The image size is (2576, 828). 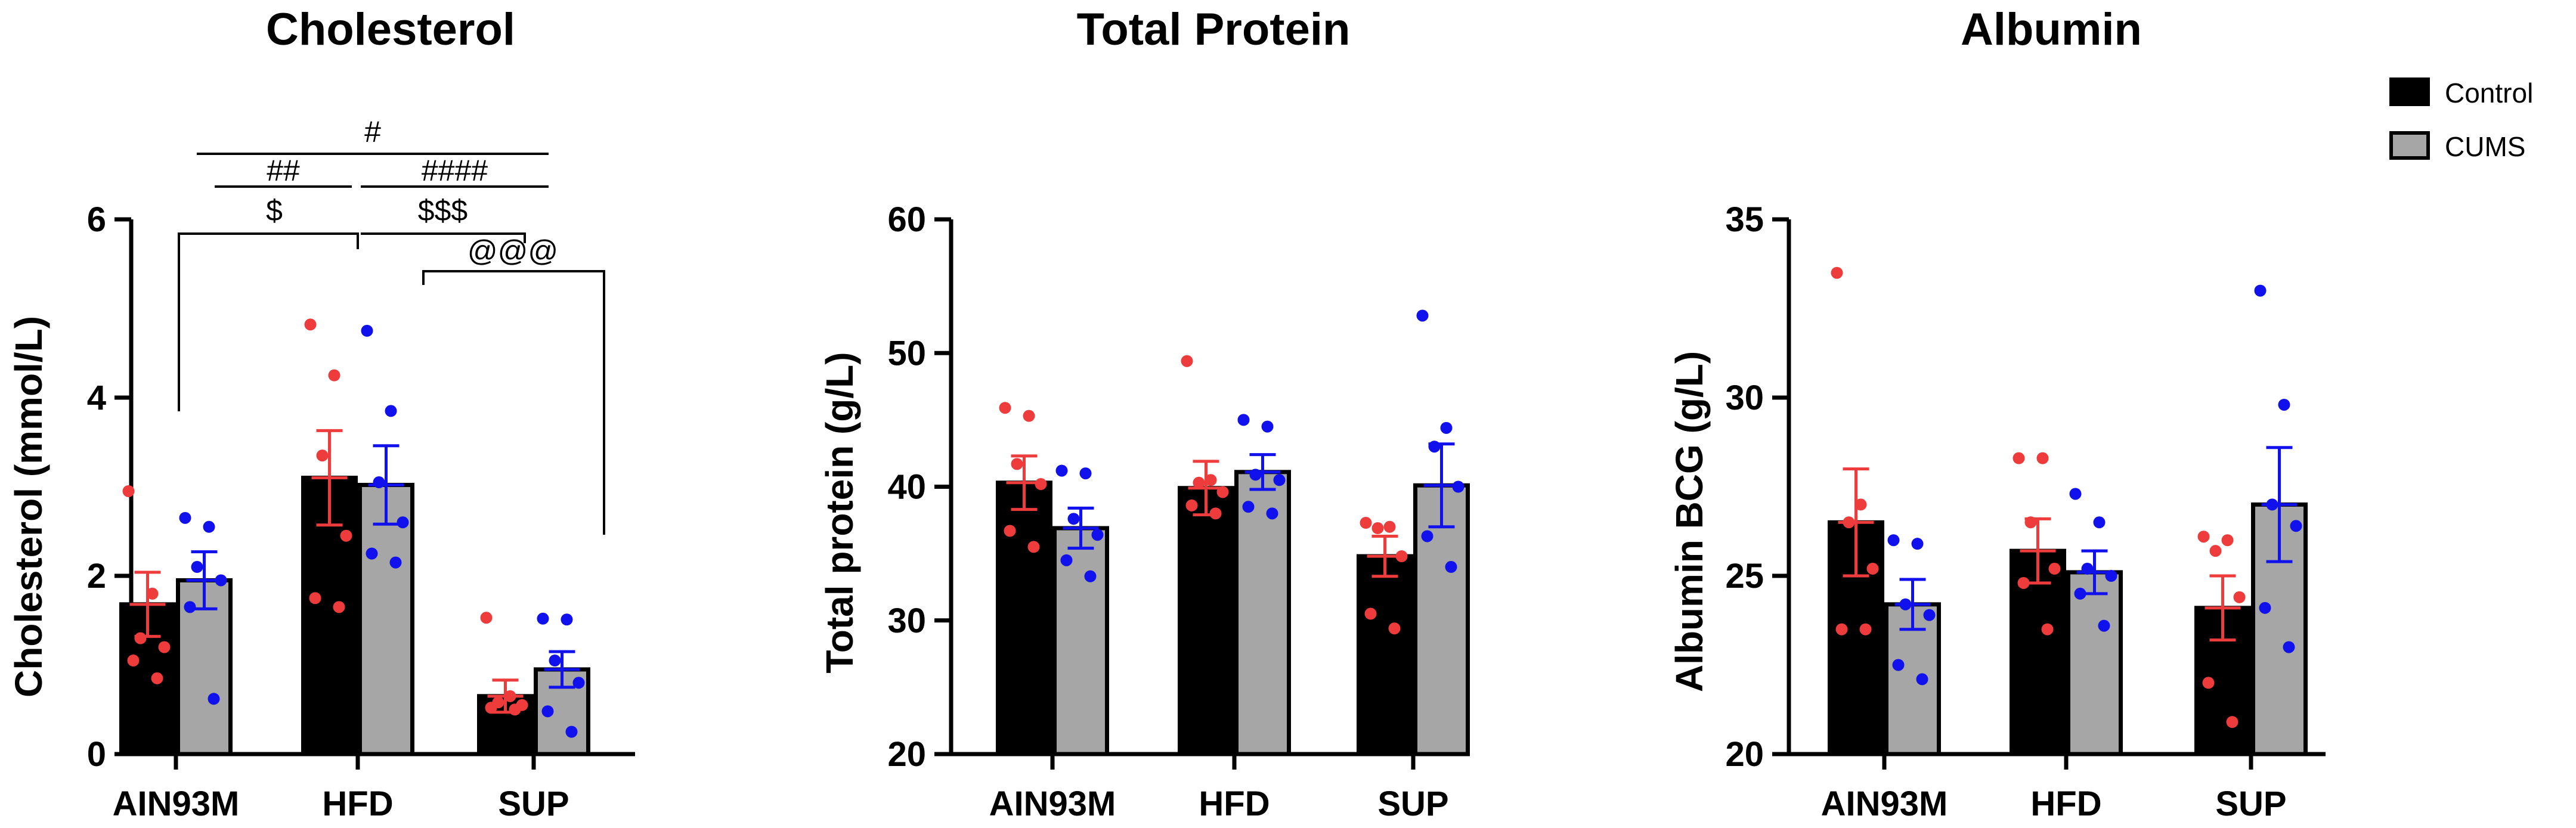 I want to click on significance-label: $, so click(x=274, y=210).